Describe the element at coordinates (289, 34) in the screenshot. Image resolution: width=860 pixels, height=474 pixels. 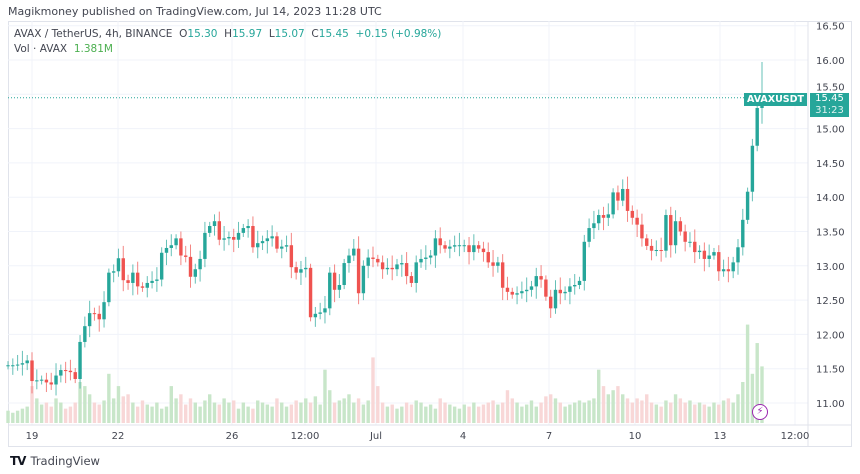
I see `low-value: 15.07` at that location.